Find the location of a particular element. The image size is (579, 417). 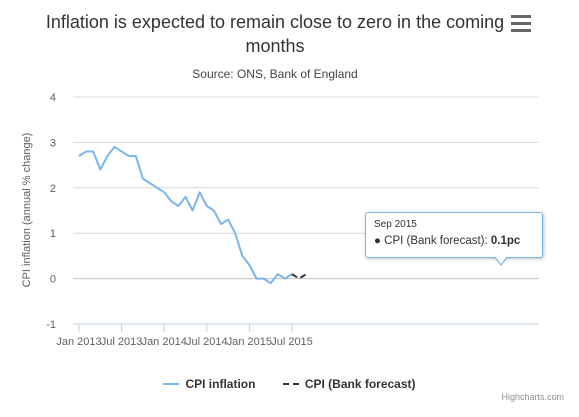

series-line-cpi-forecast is located at coordinates (299, 276).